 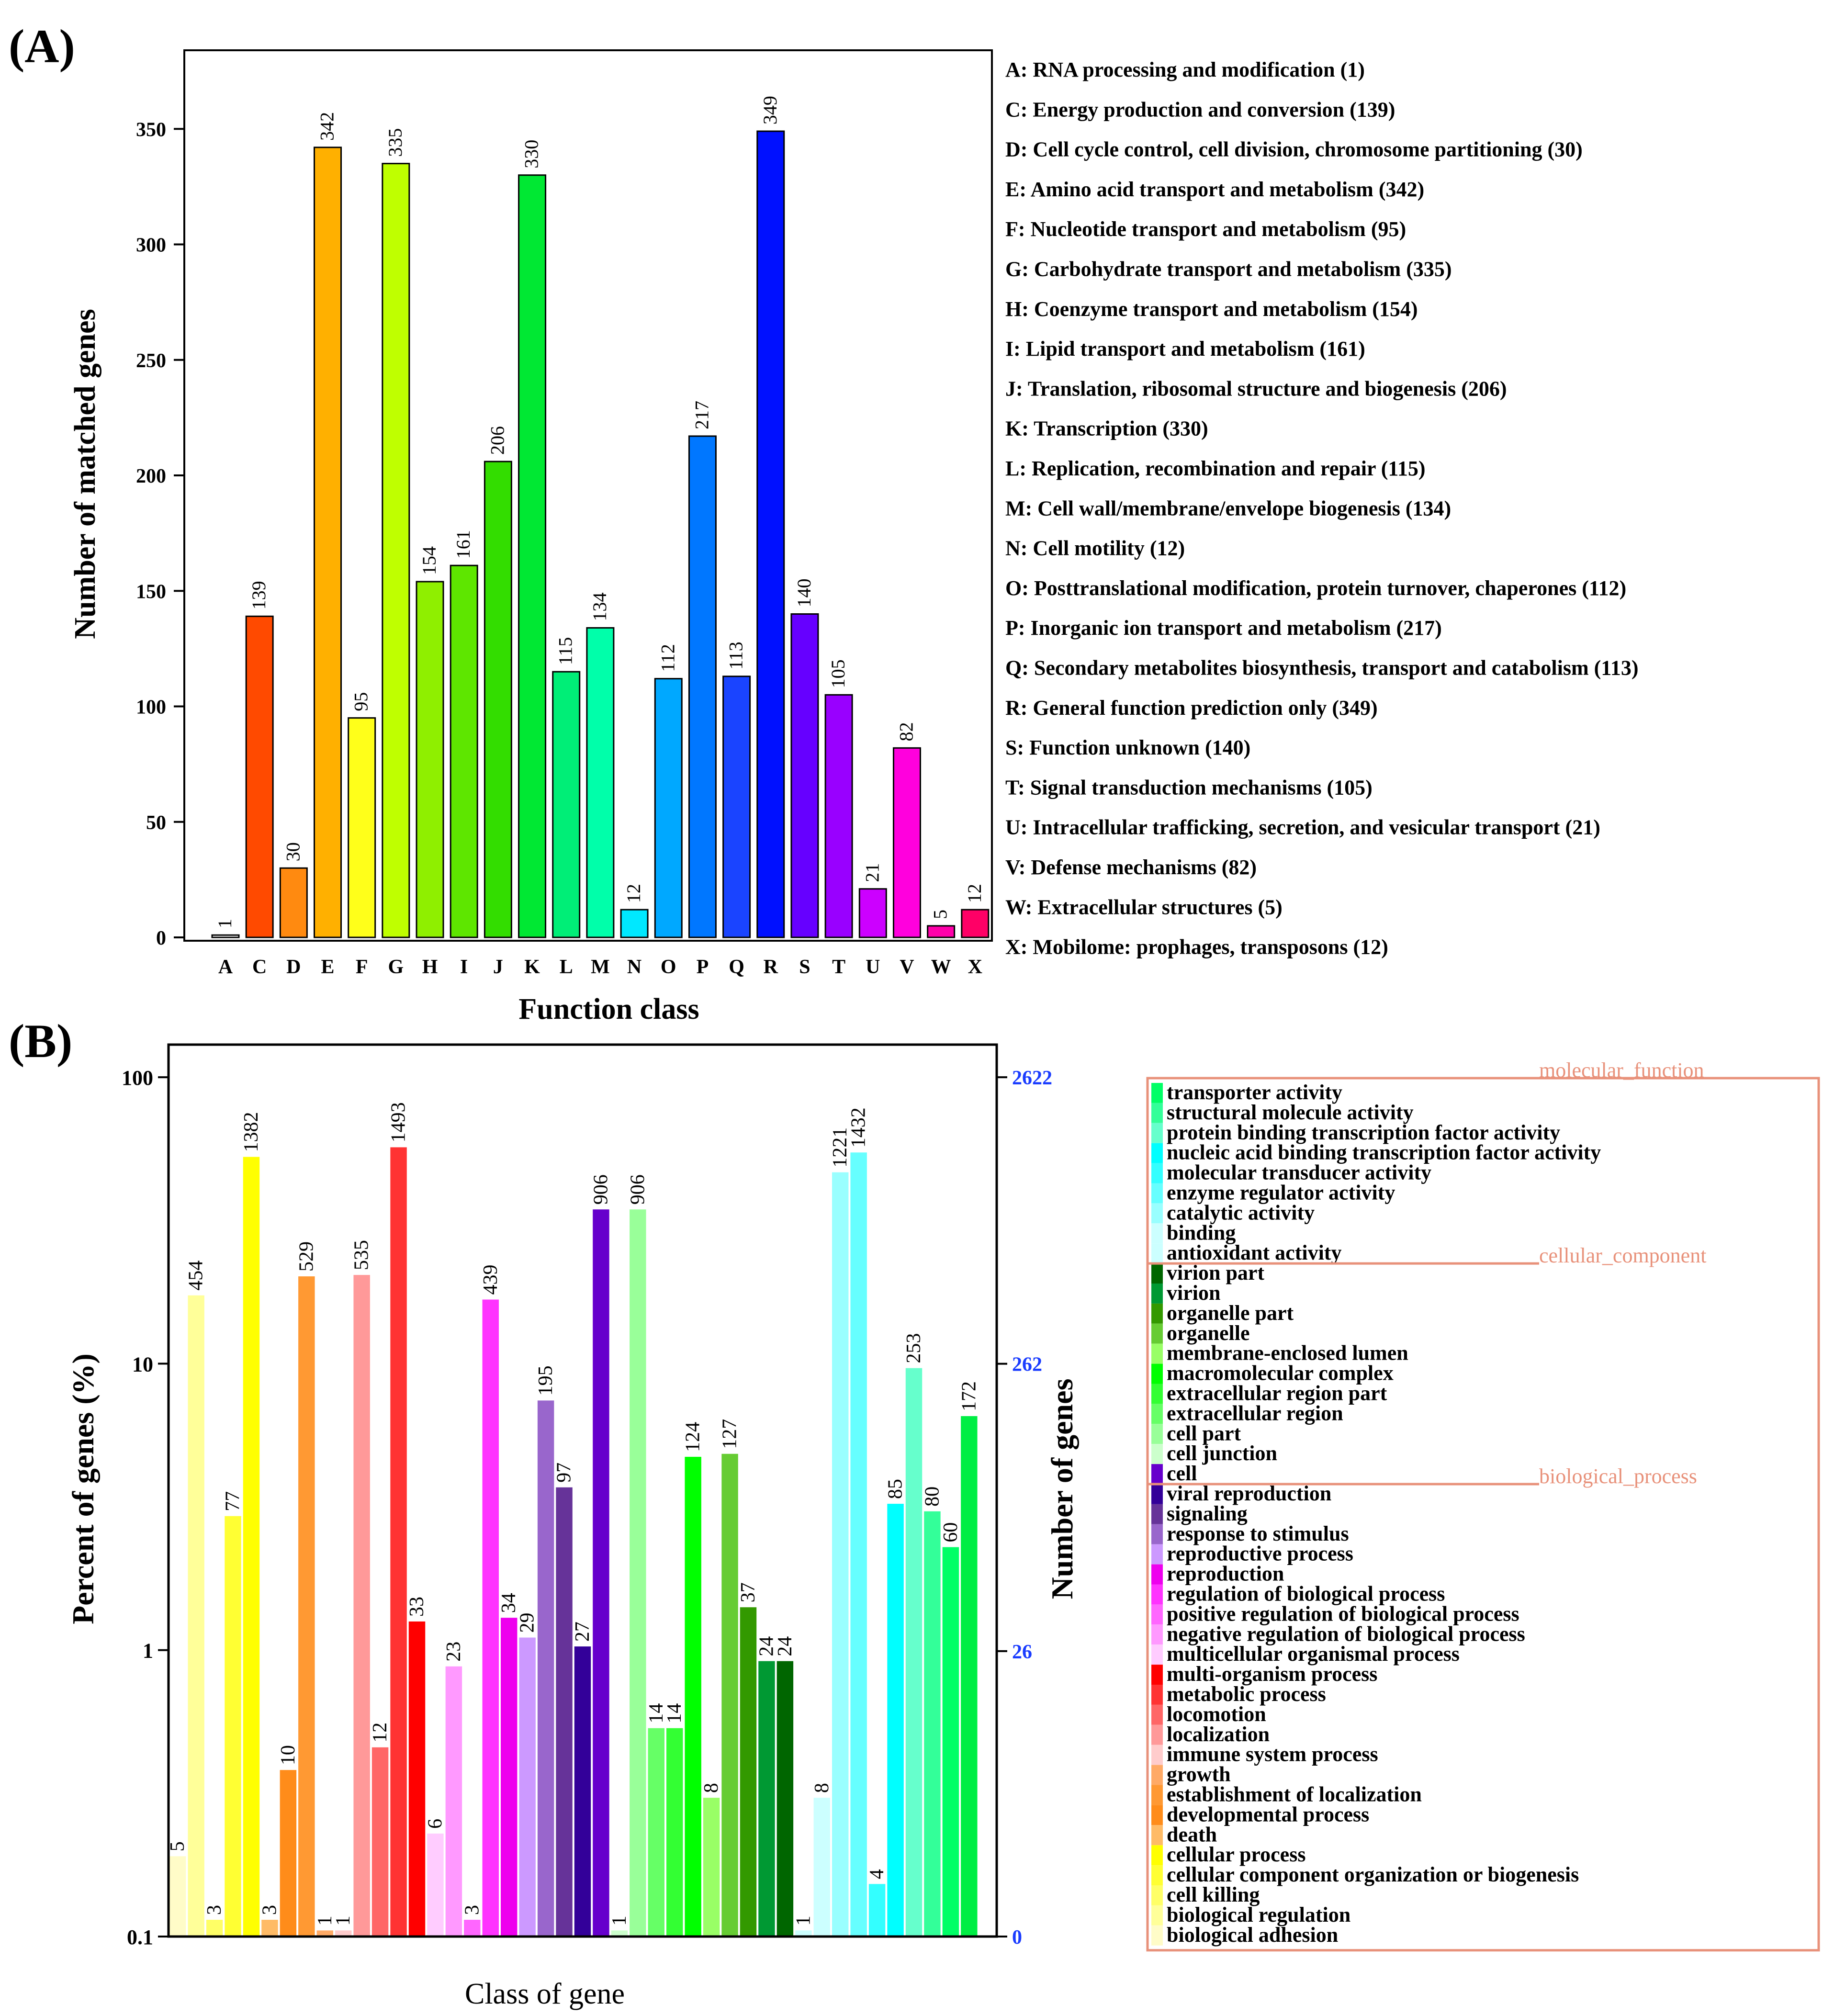 I want to click on bar-value-label: 30, so click(x=293, y=851).